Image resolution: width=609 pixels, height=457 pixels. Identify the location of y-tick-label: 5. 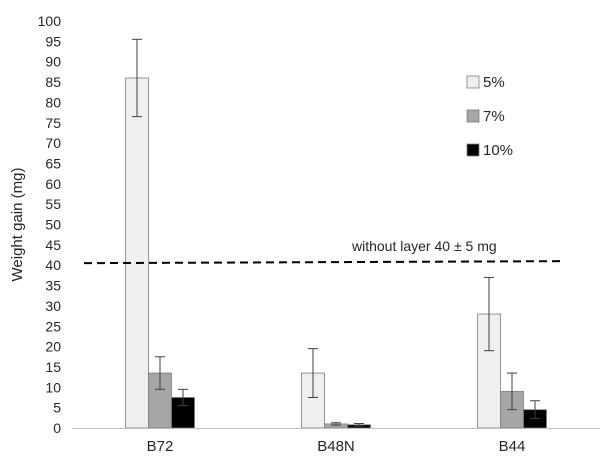
(57, 408).